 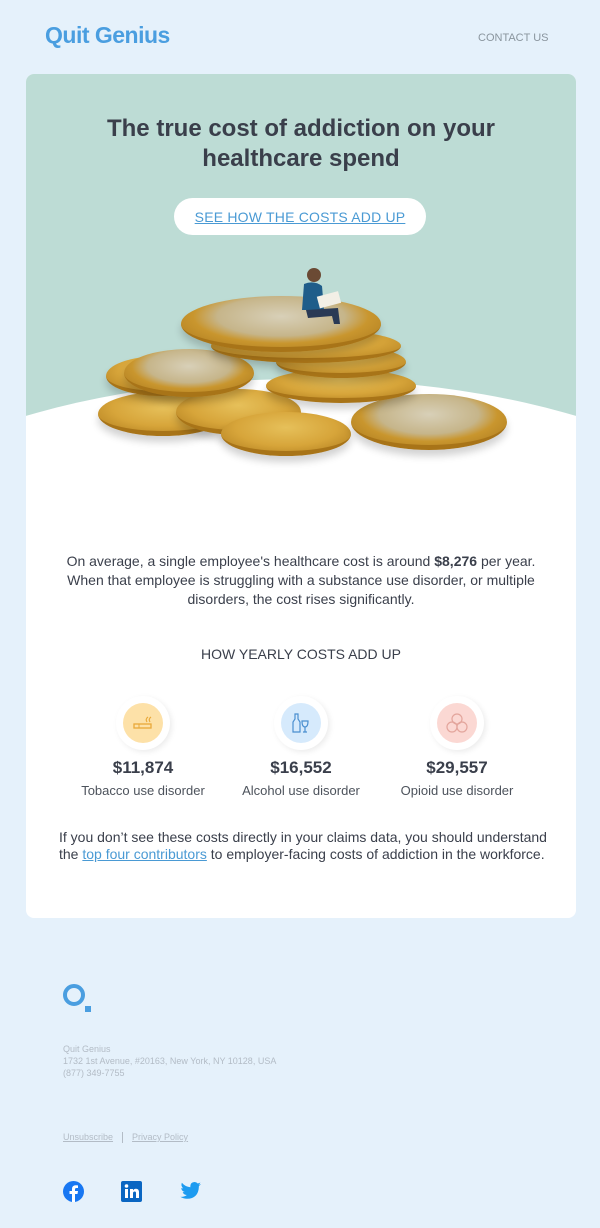 What do you see at coordinates (457, 747) in the screenshot?
I see `stat-opioid: $29,557 Opioid use disorder` at bounding box center [457, 747].